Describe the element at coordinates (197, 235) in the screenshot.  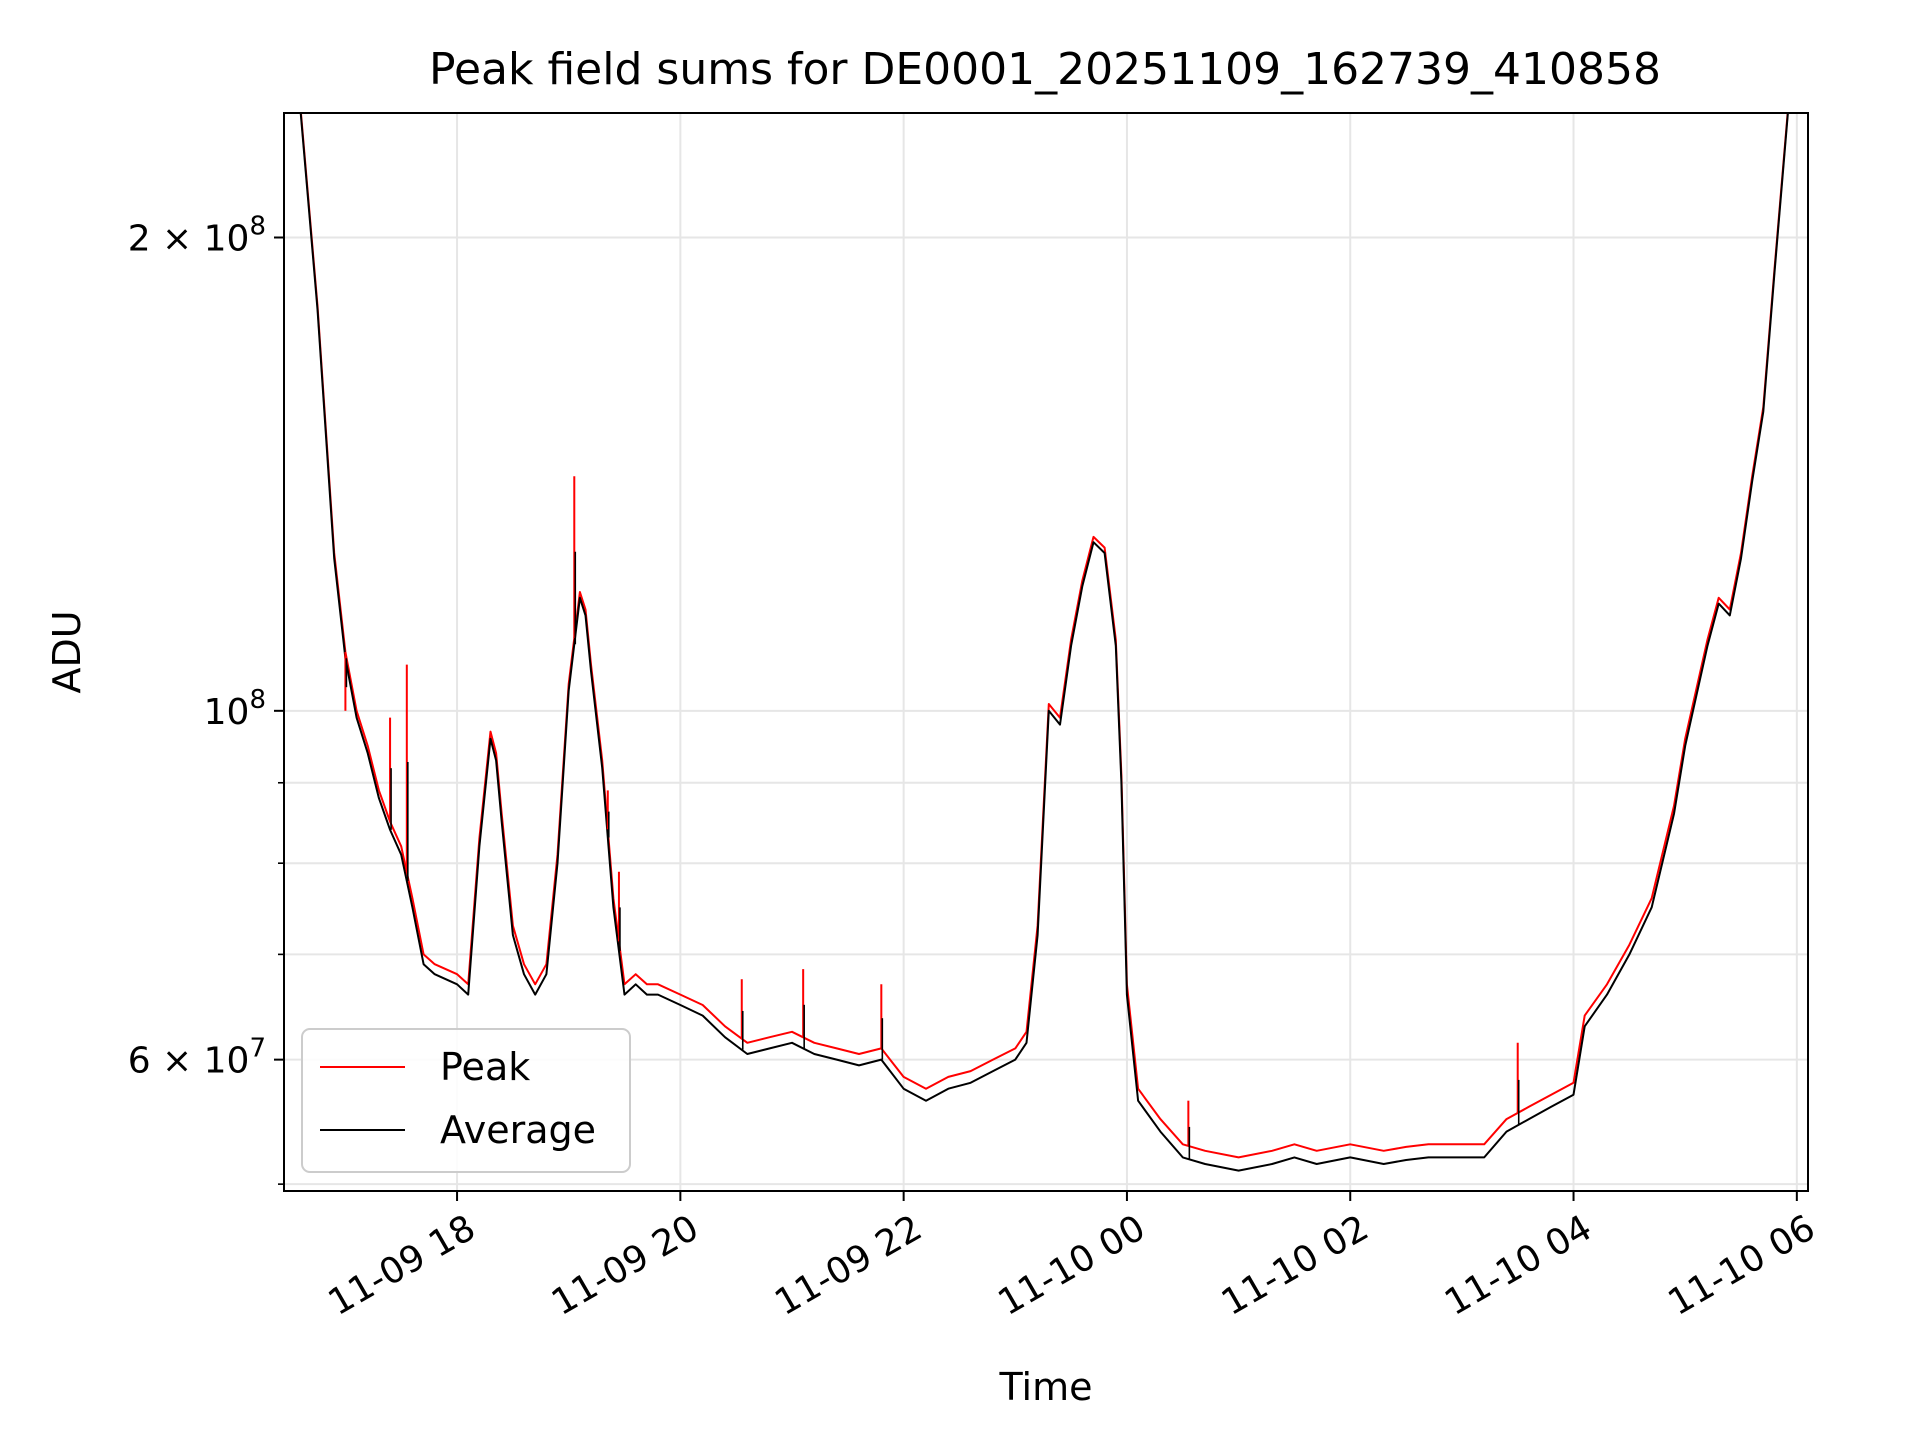
I see `y-tick-label: 2 × 108` at that location.